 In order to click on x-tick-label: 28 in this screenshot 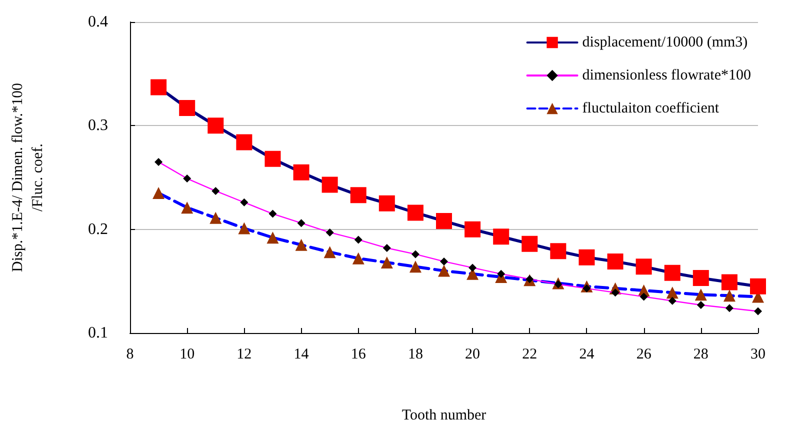, I will do `click(700, 354)`.